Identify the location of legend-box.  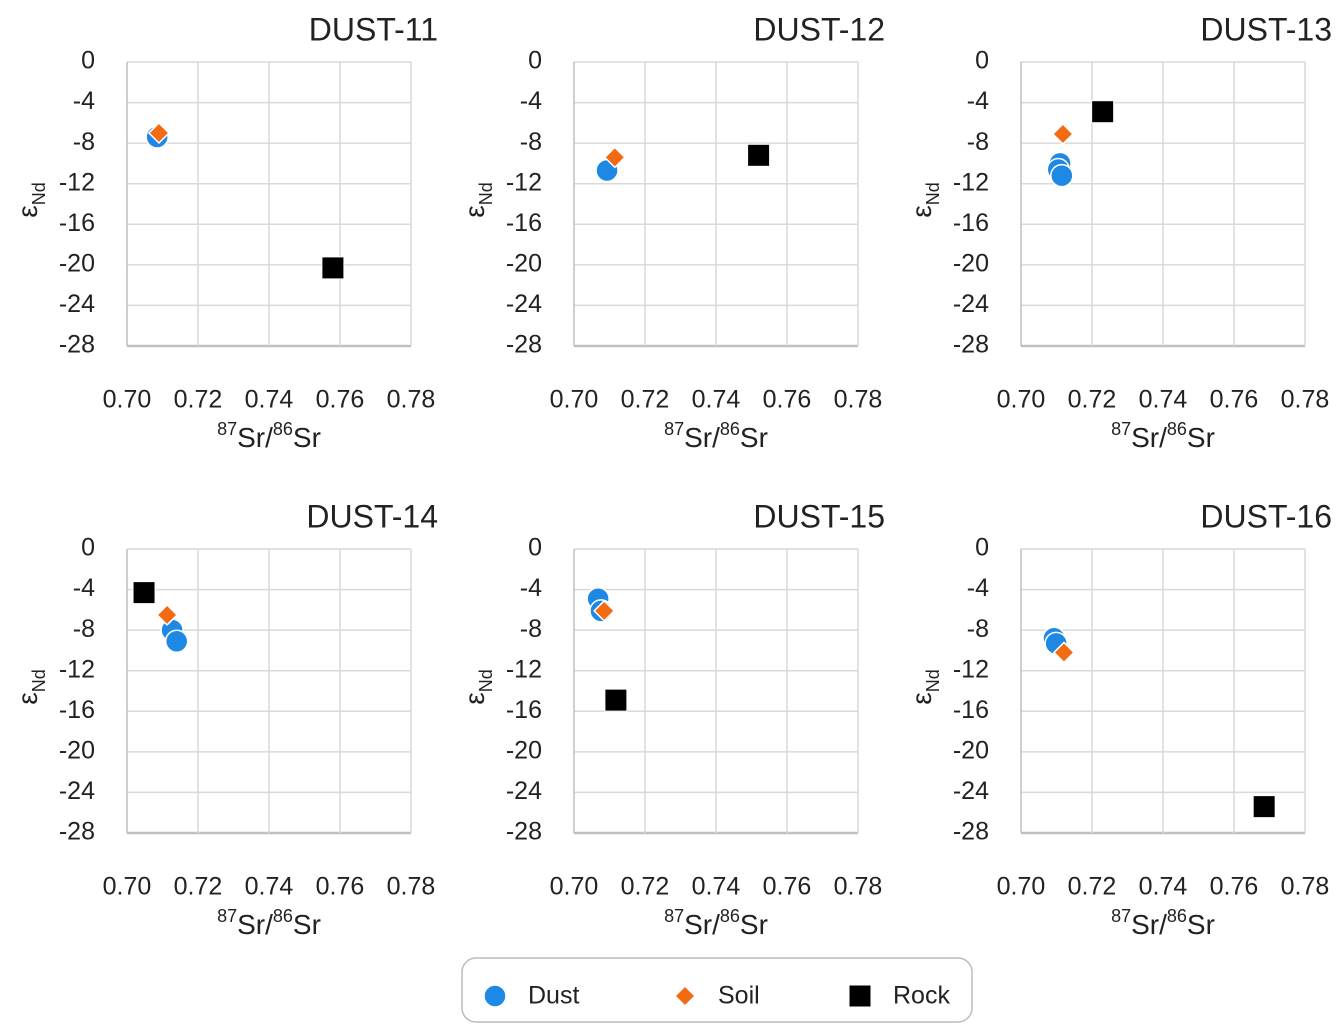
(717, 990).